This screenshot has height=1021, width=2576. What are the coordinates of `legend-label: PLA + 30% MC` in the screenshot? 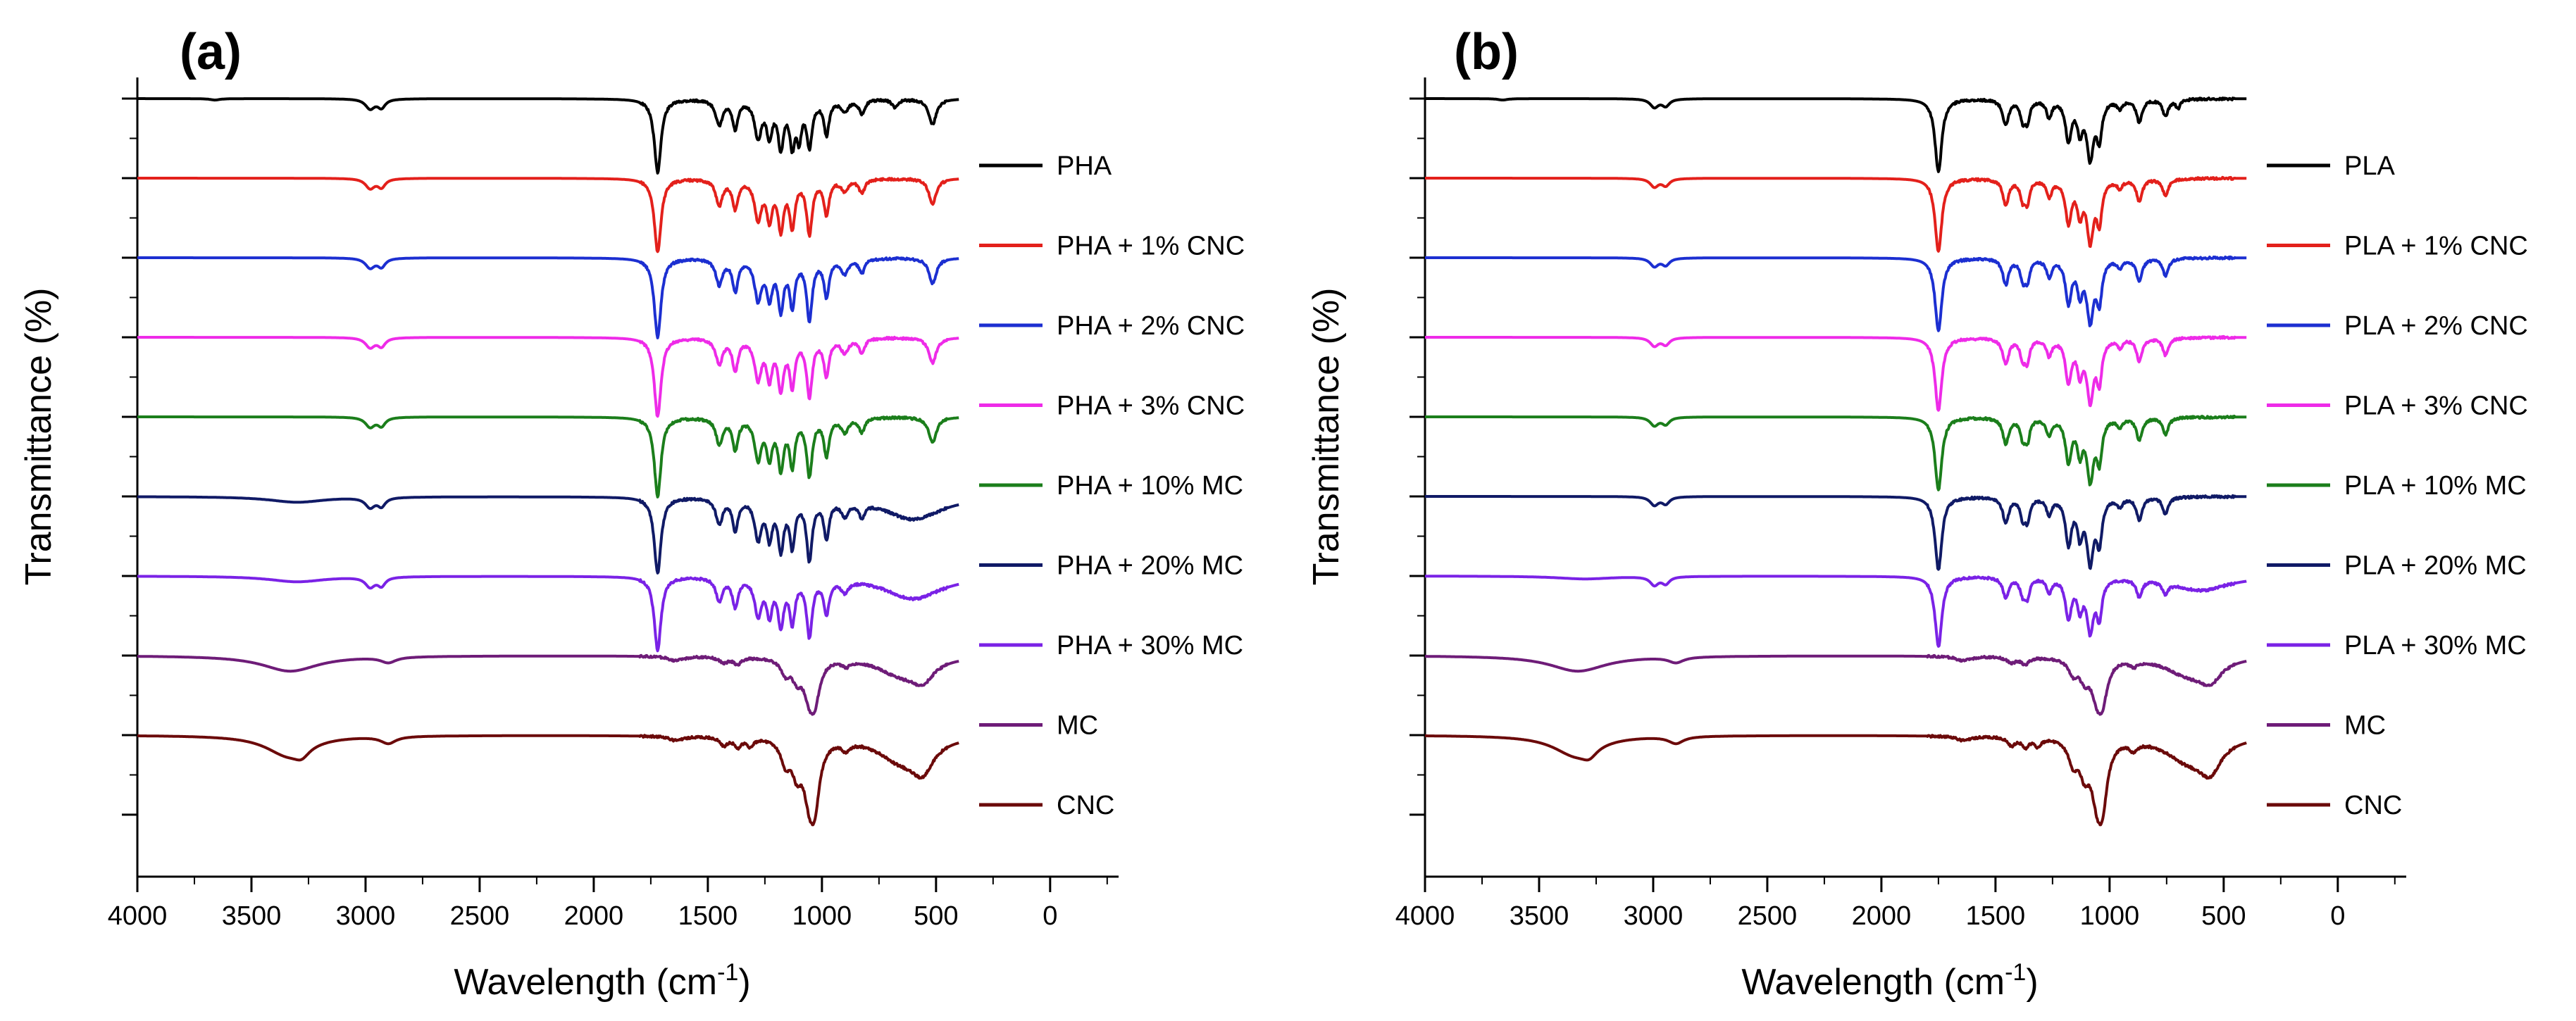 It's located at (2435, 645).